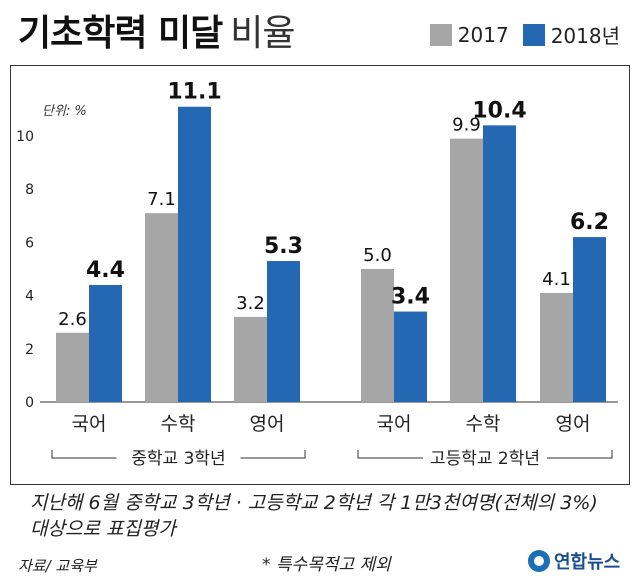 The height and width of the screenshot is (585, 640). Describe the element at coordinates (539, 561) in the screenshot. I see `logo-icon` at that location.